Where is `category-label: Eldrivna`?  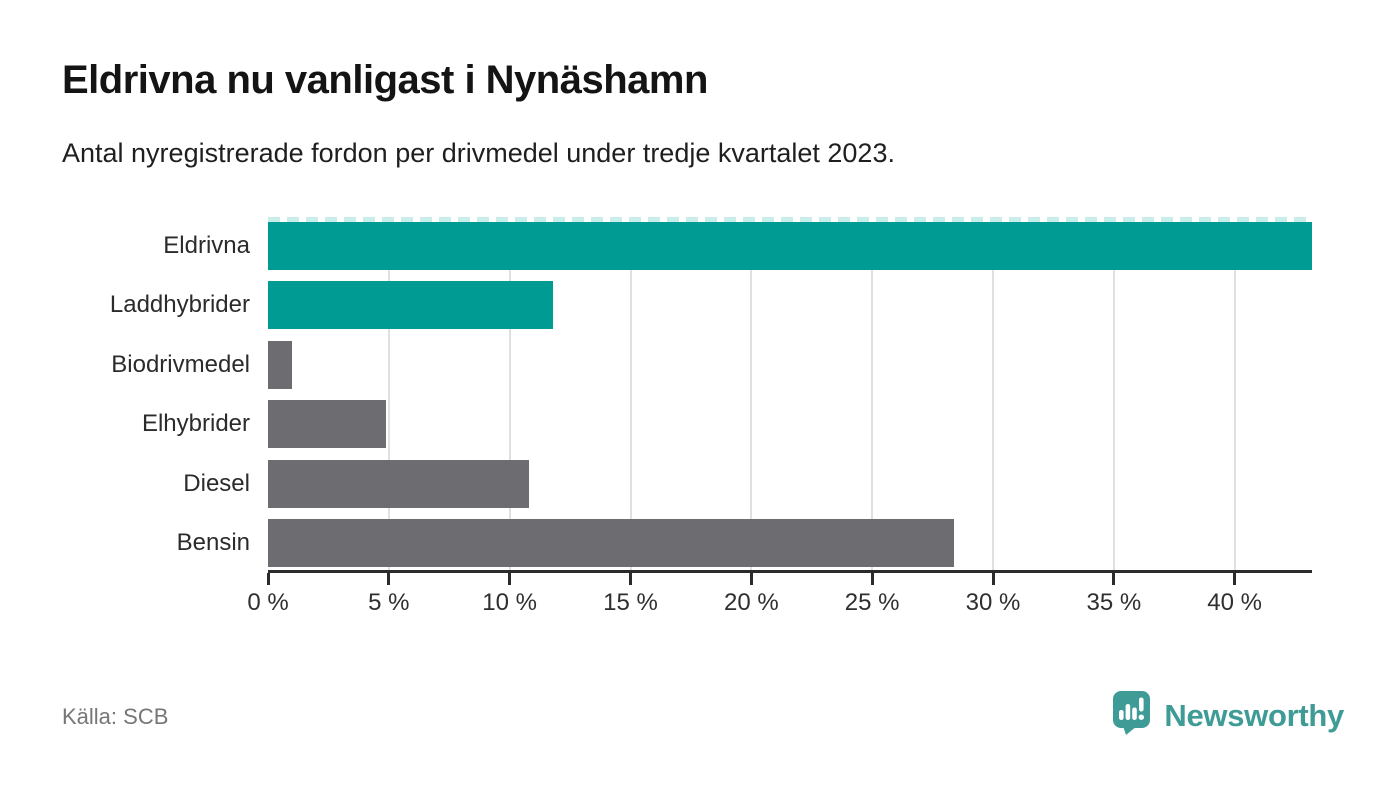
category-label: Eldrivna is located at coordinates (206, 245).